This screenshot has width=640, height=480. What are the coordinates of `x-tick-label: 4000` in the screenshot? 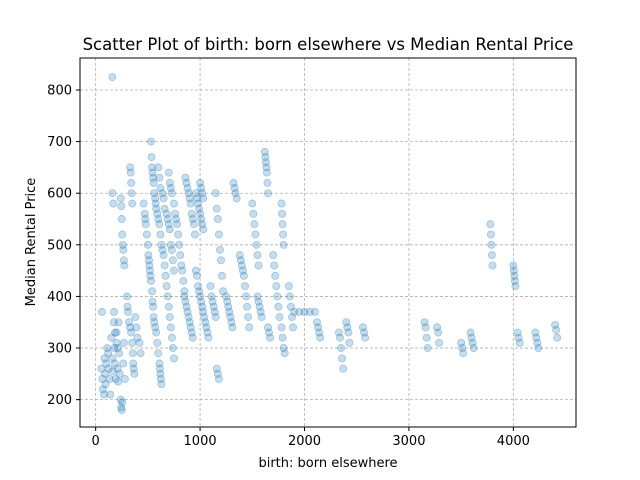 It's located at (513, 441).